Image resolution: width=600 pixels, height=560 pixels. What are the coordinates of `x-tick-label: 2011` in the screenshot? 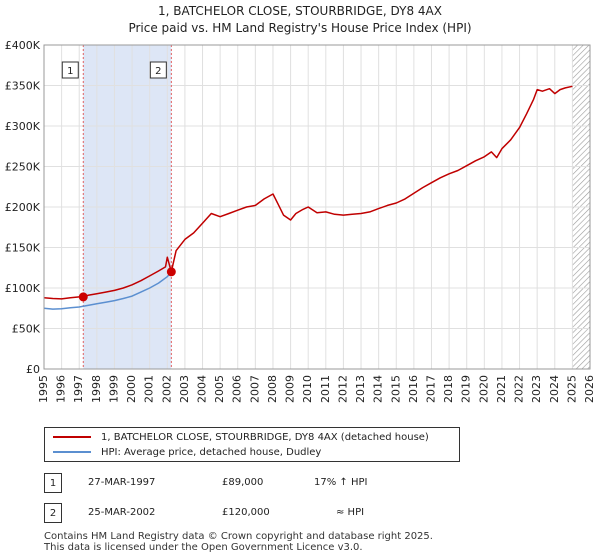 It's located at (325, 389).